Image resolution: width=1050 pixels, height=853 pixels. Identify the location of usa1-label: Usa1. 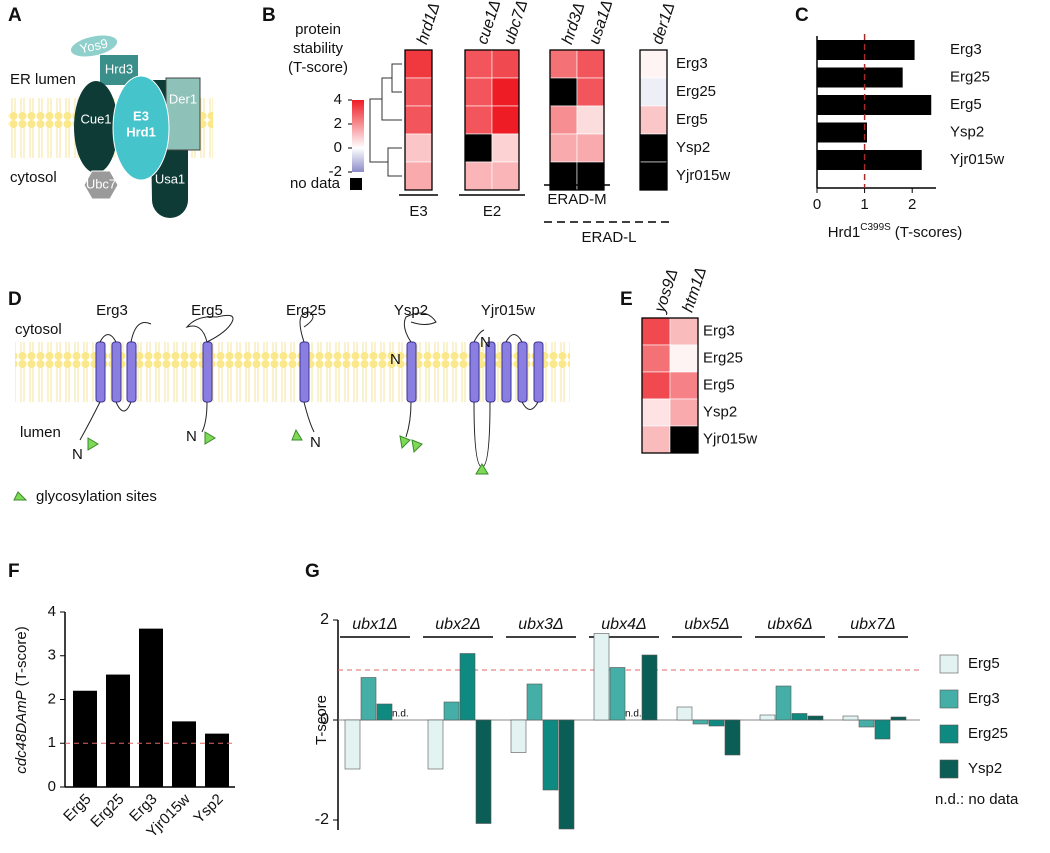
(170, 178).